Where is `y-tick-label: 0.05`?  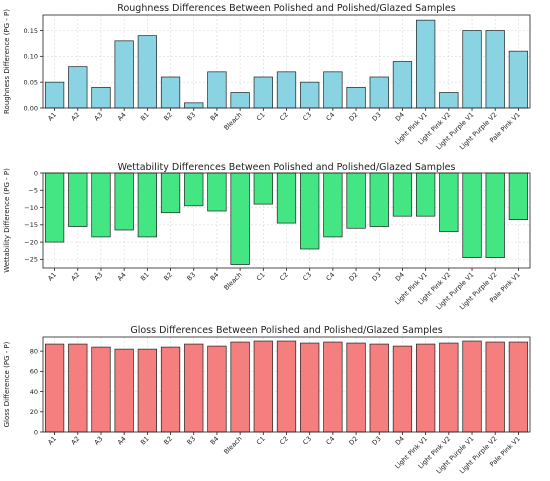
y-tick-label: 0.05 is located at coordinates (31, 82).